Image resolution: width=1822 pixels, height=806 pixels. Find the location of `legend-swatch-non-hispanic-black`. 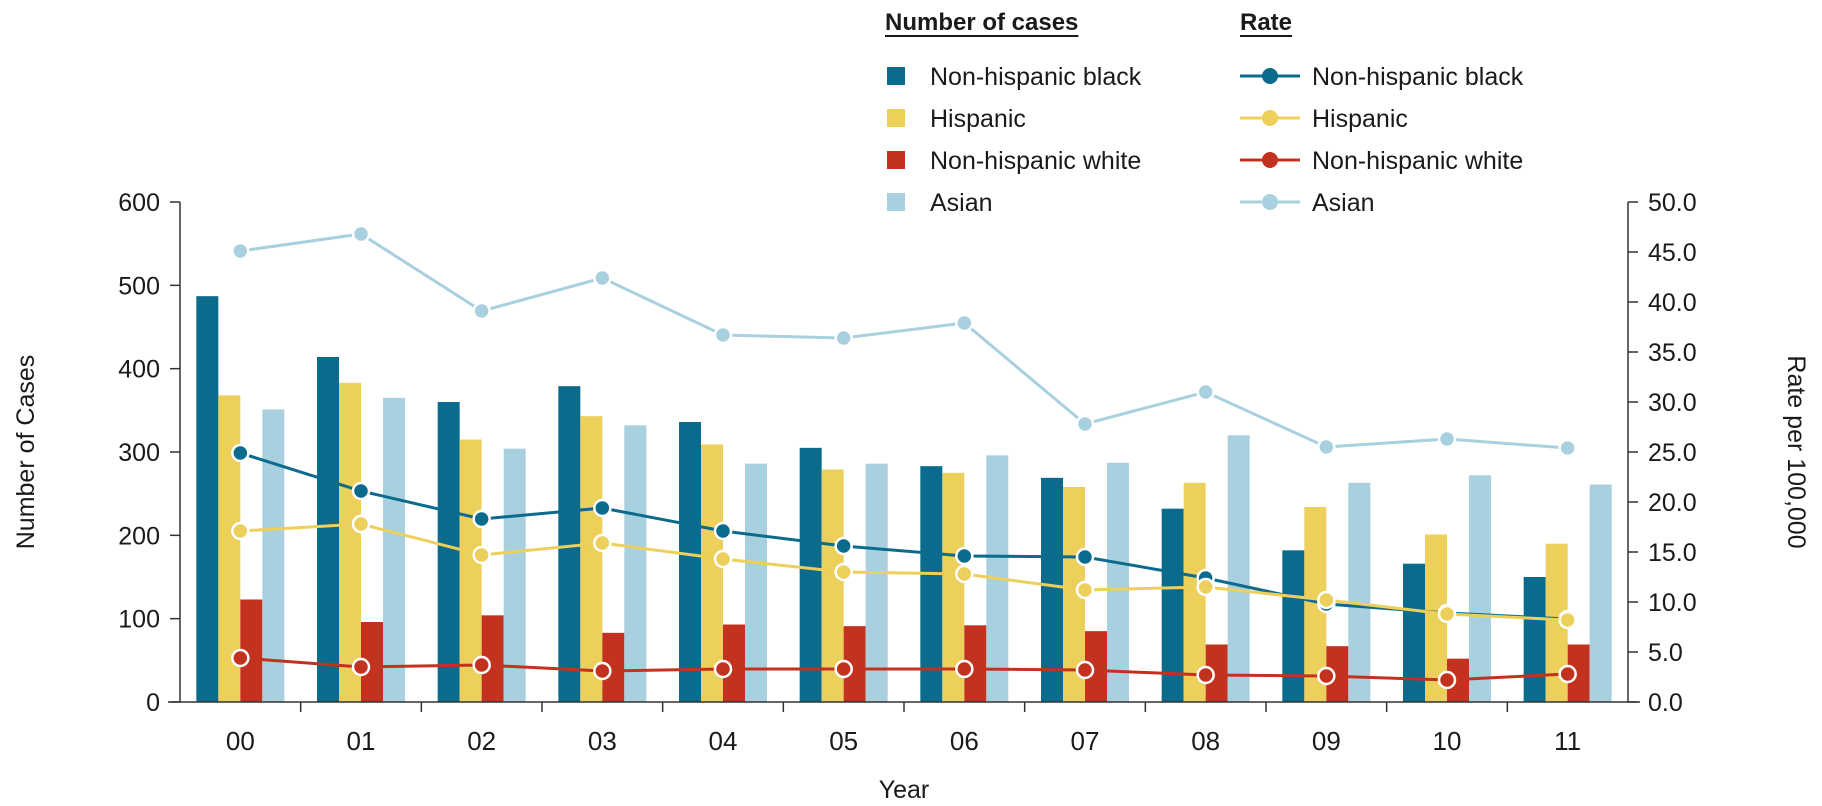

legend-swatch-non-hispanic-black is located at coordinates (896, 76).